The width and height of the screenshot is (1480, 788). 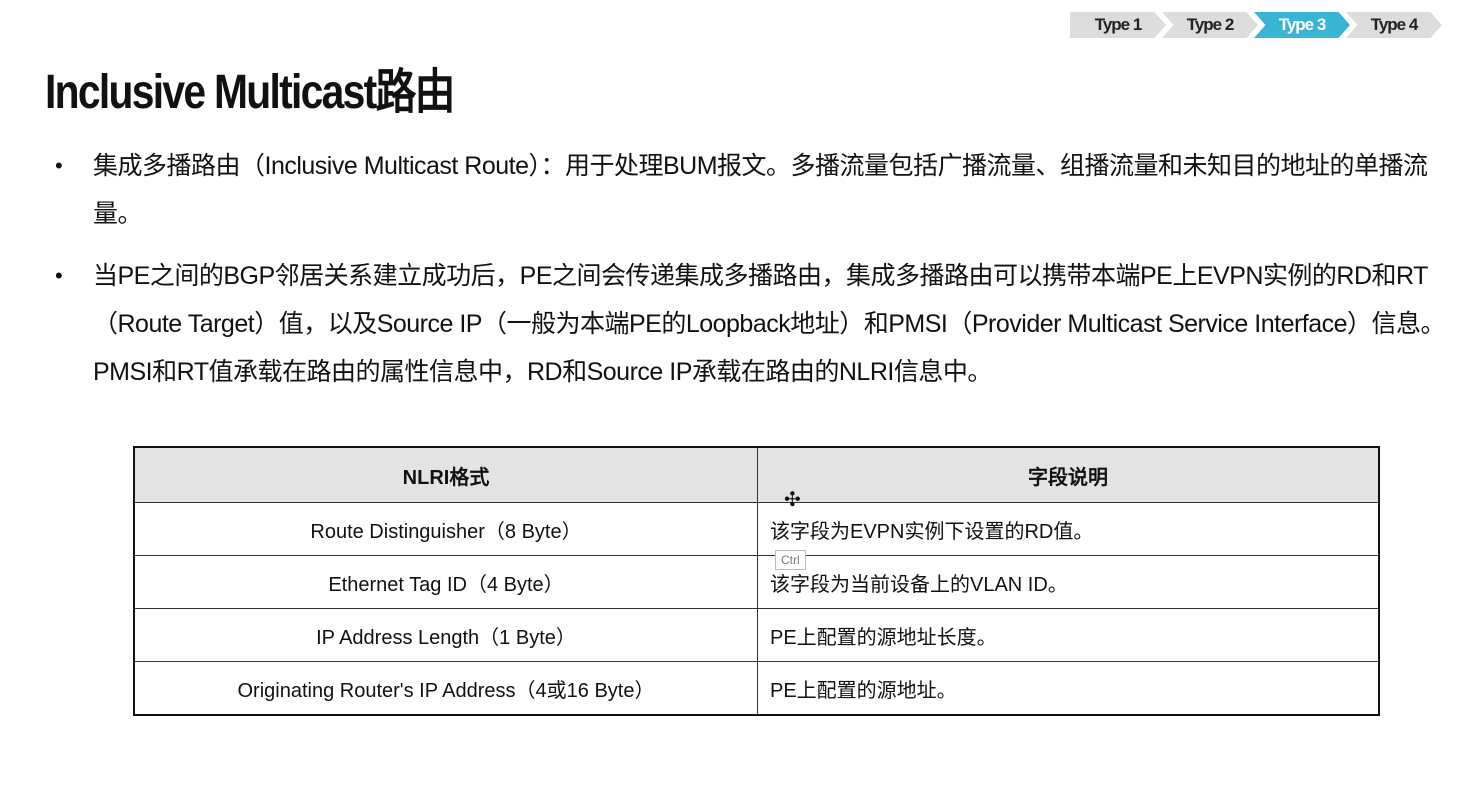 What do you see at coordinates (250, 92) in the screenshot?
I see `page-title: Inclusive Multicast路由` at bounding box center [250, 92].